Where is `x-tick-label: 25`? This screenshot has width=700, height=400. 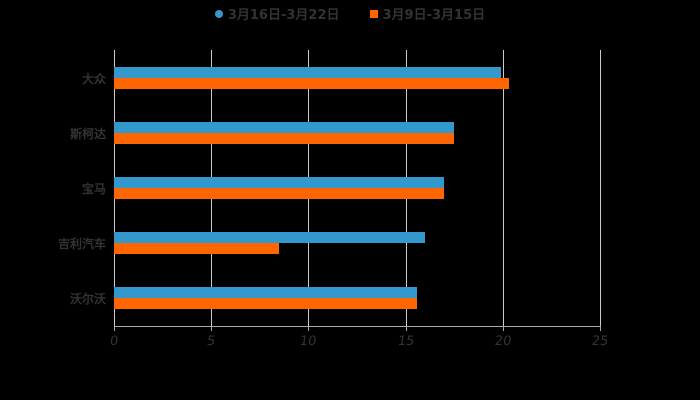
x-tick-label: 25 is located at coordinates (600, 341).